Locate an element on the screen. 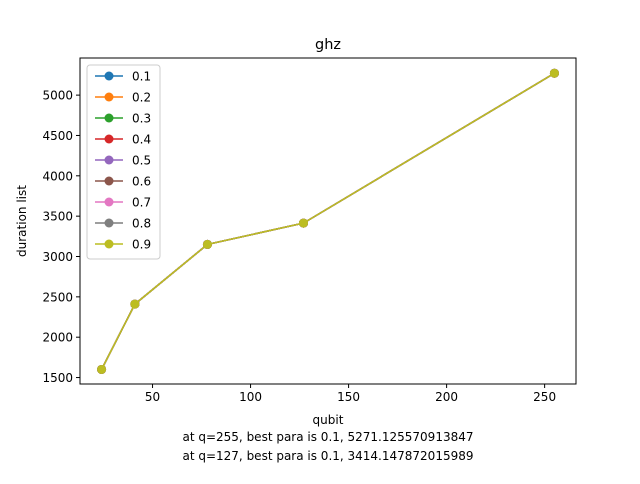  legend-label: 0.5 is located at coordinates (141, 161).